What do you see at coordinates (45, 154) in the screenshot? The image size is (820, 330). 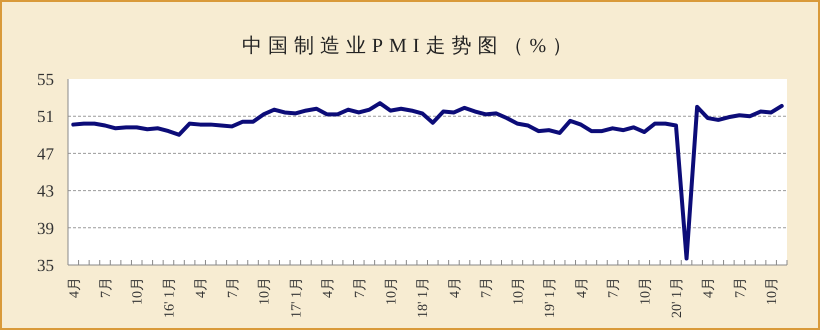 I see `y-tick-label: 47` at bounding box center [45, 154].